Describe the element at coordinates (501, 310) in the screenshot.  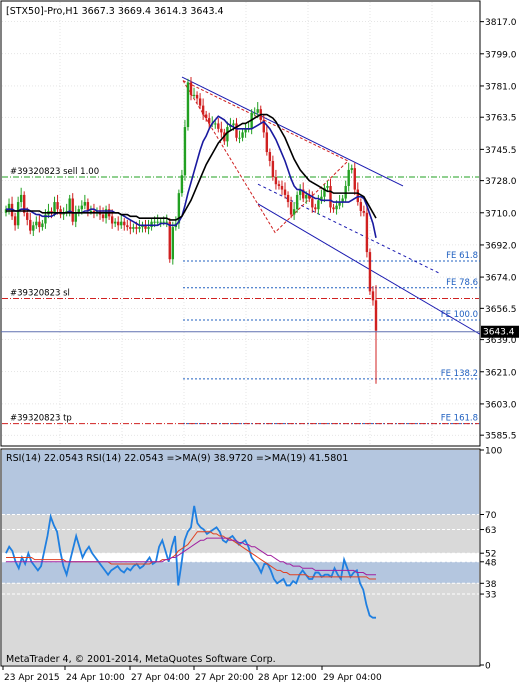
I see `y-tick-label: 3656.5` at that location.